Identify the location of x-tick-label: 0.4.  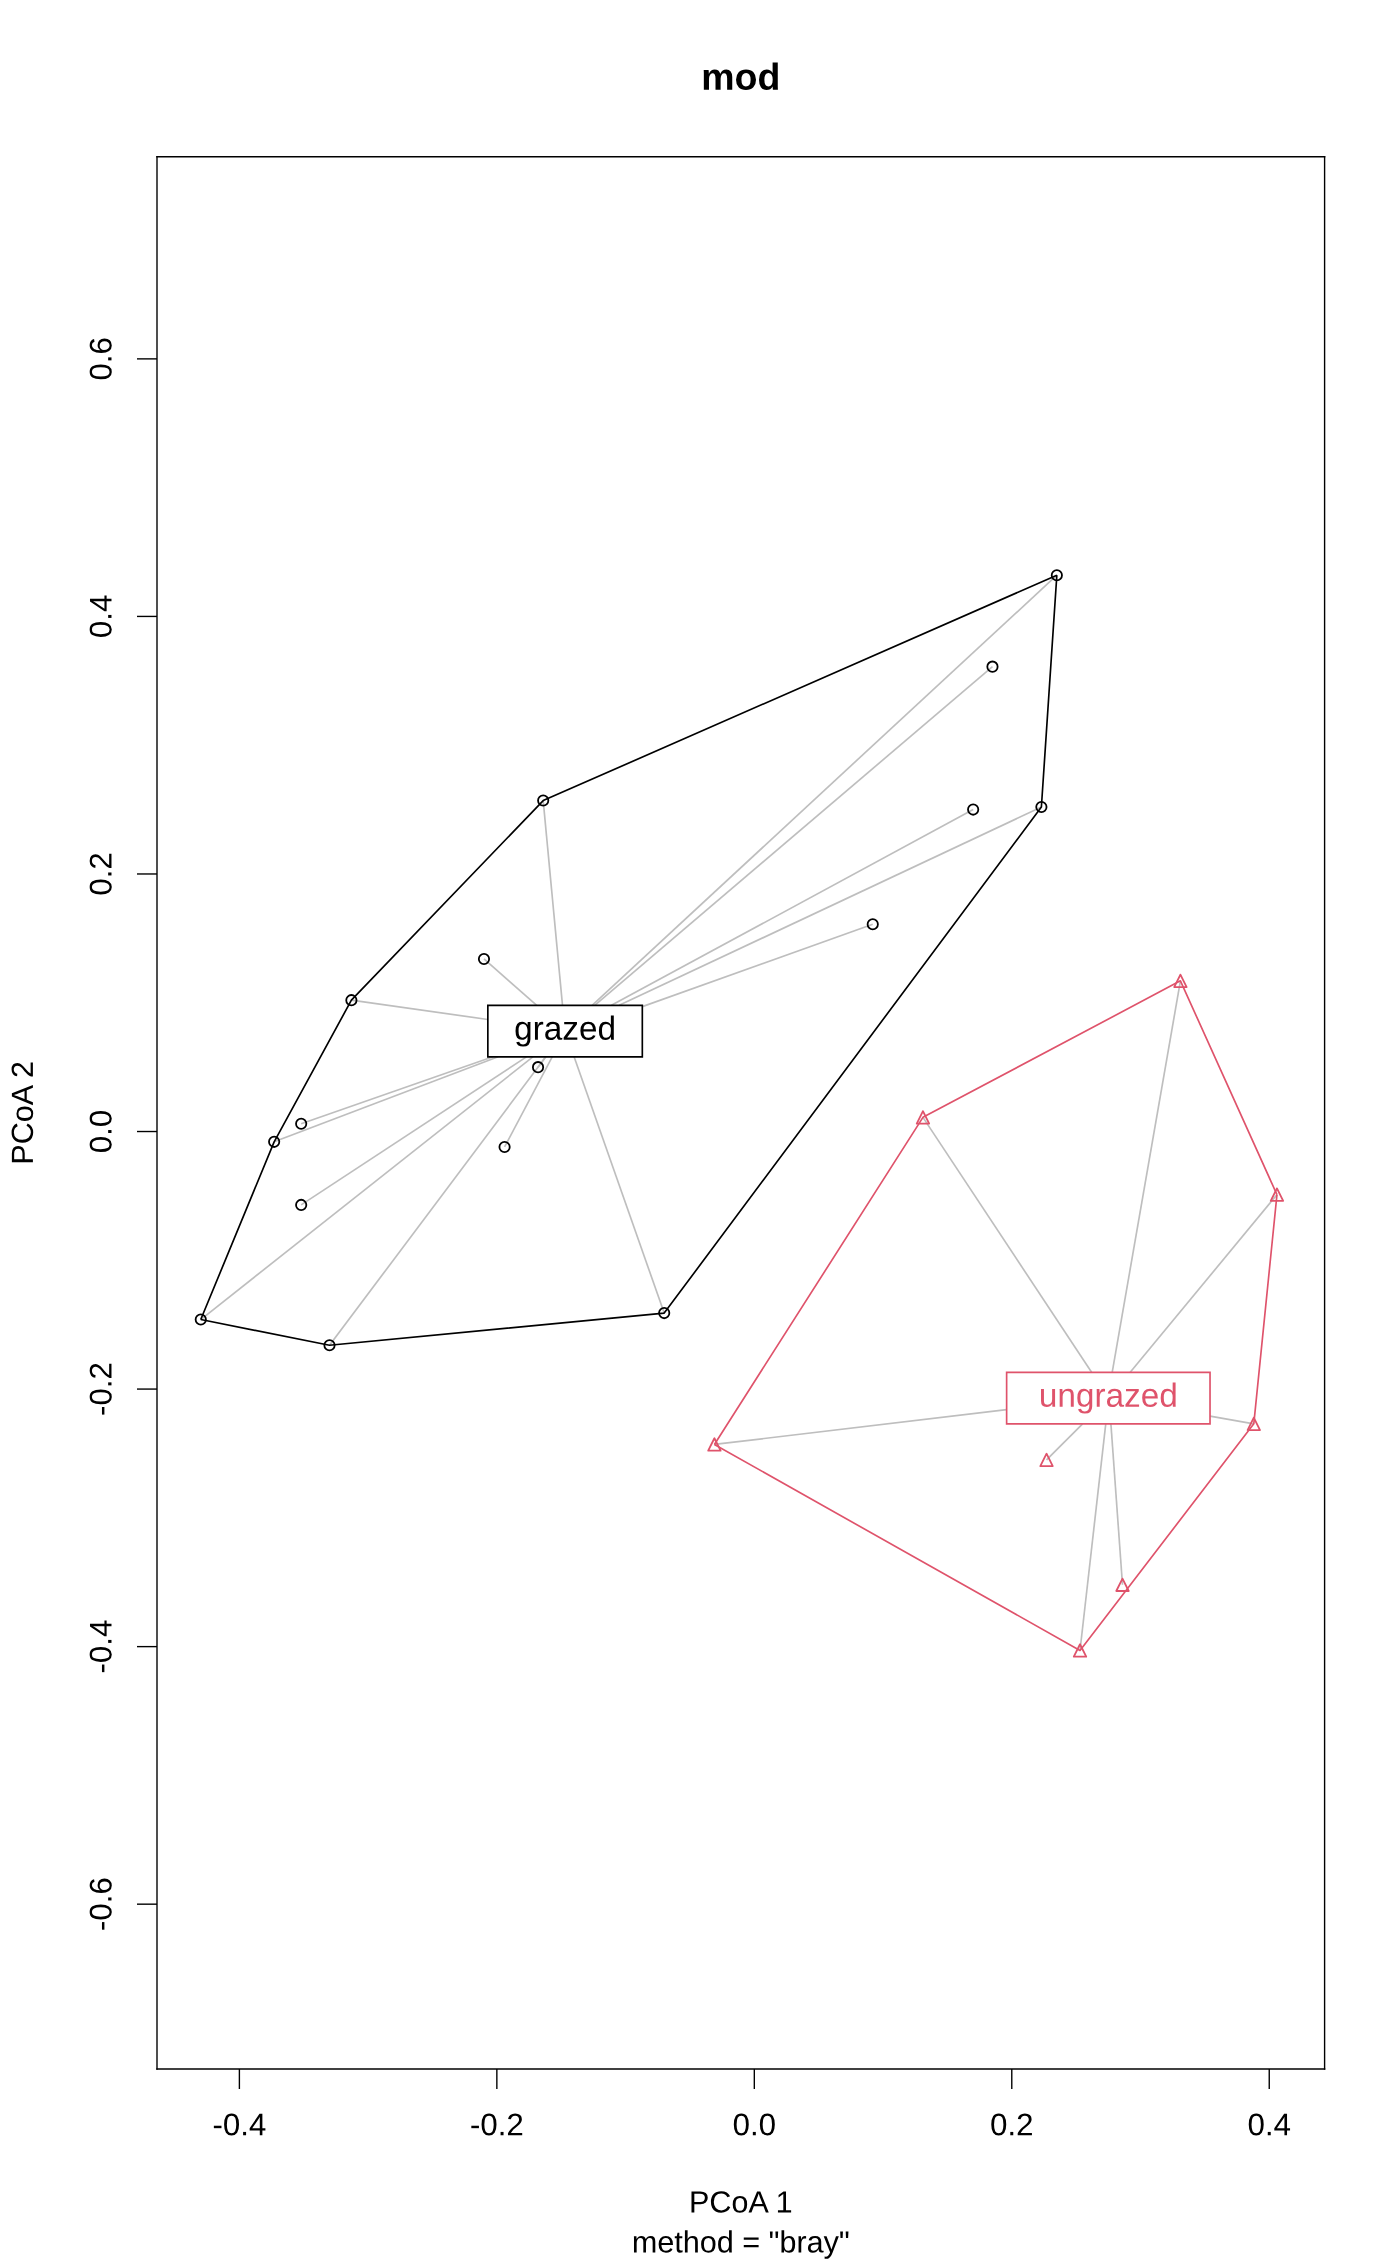
(1269, 2124).